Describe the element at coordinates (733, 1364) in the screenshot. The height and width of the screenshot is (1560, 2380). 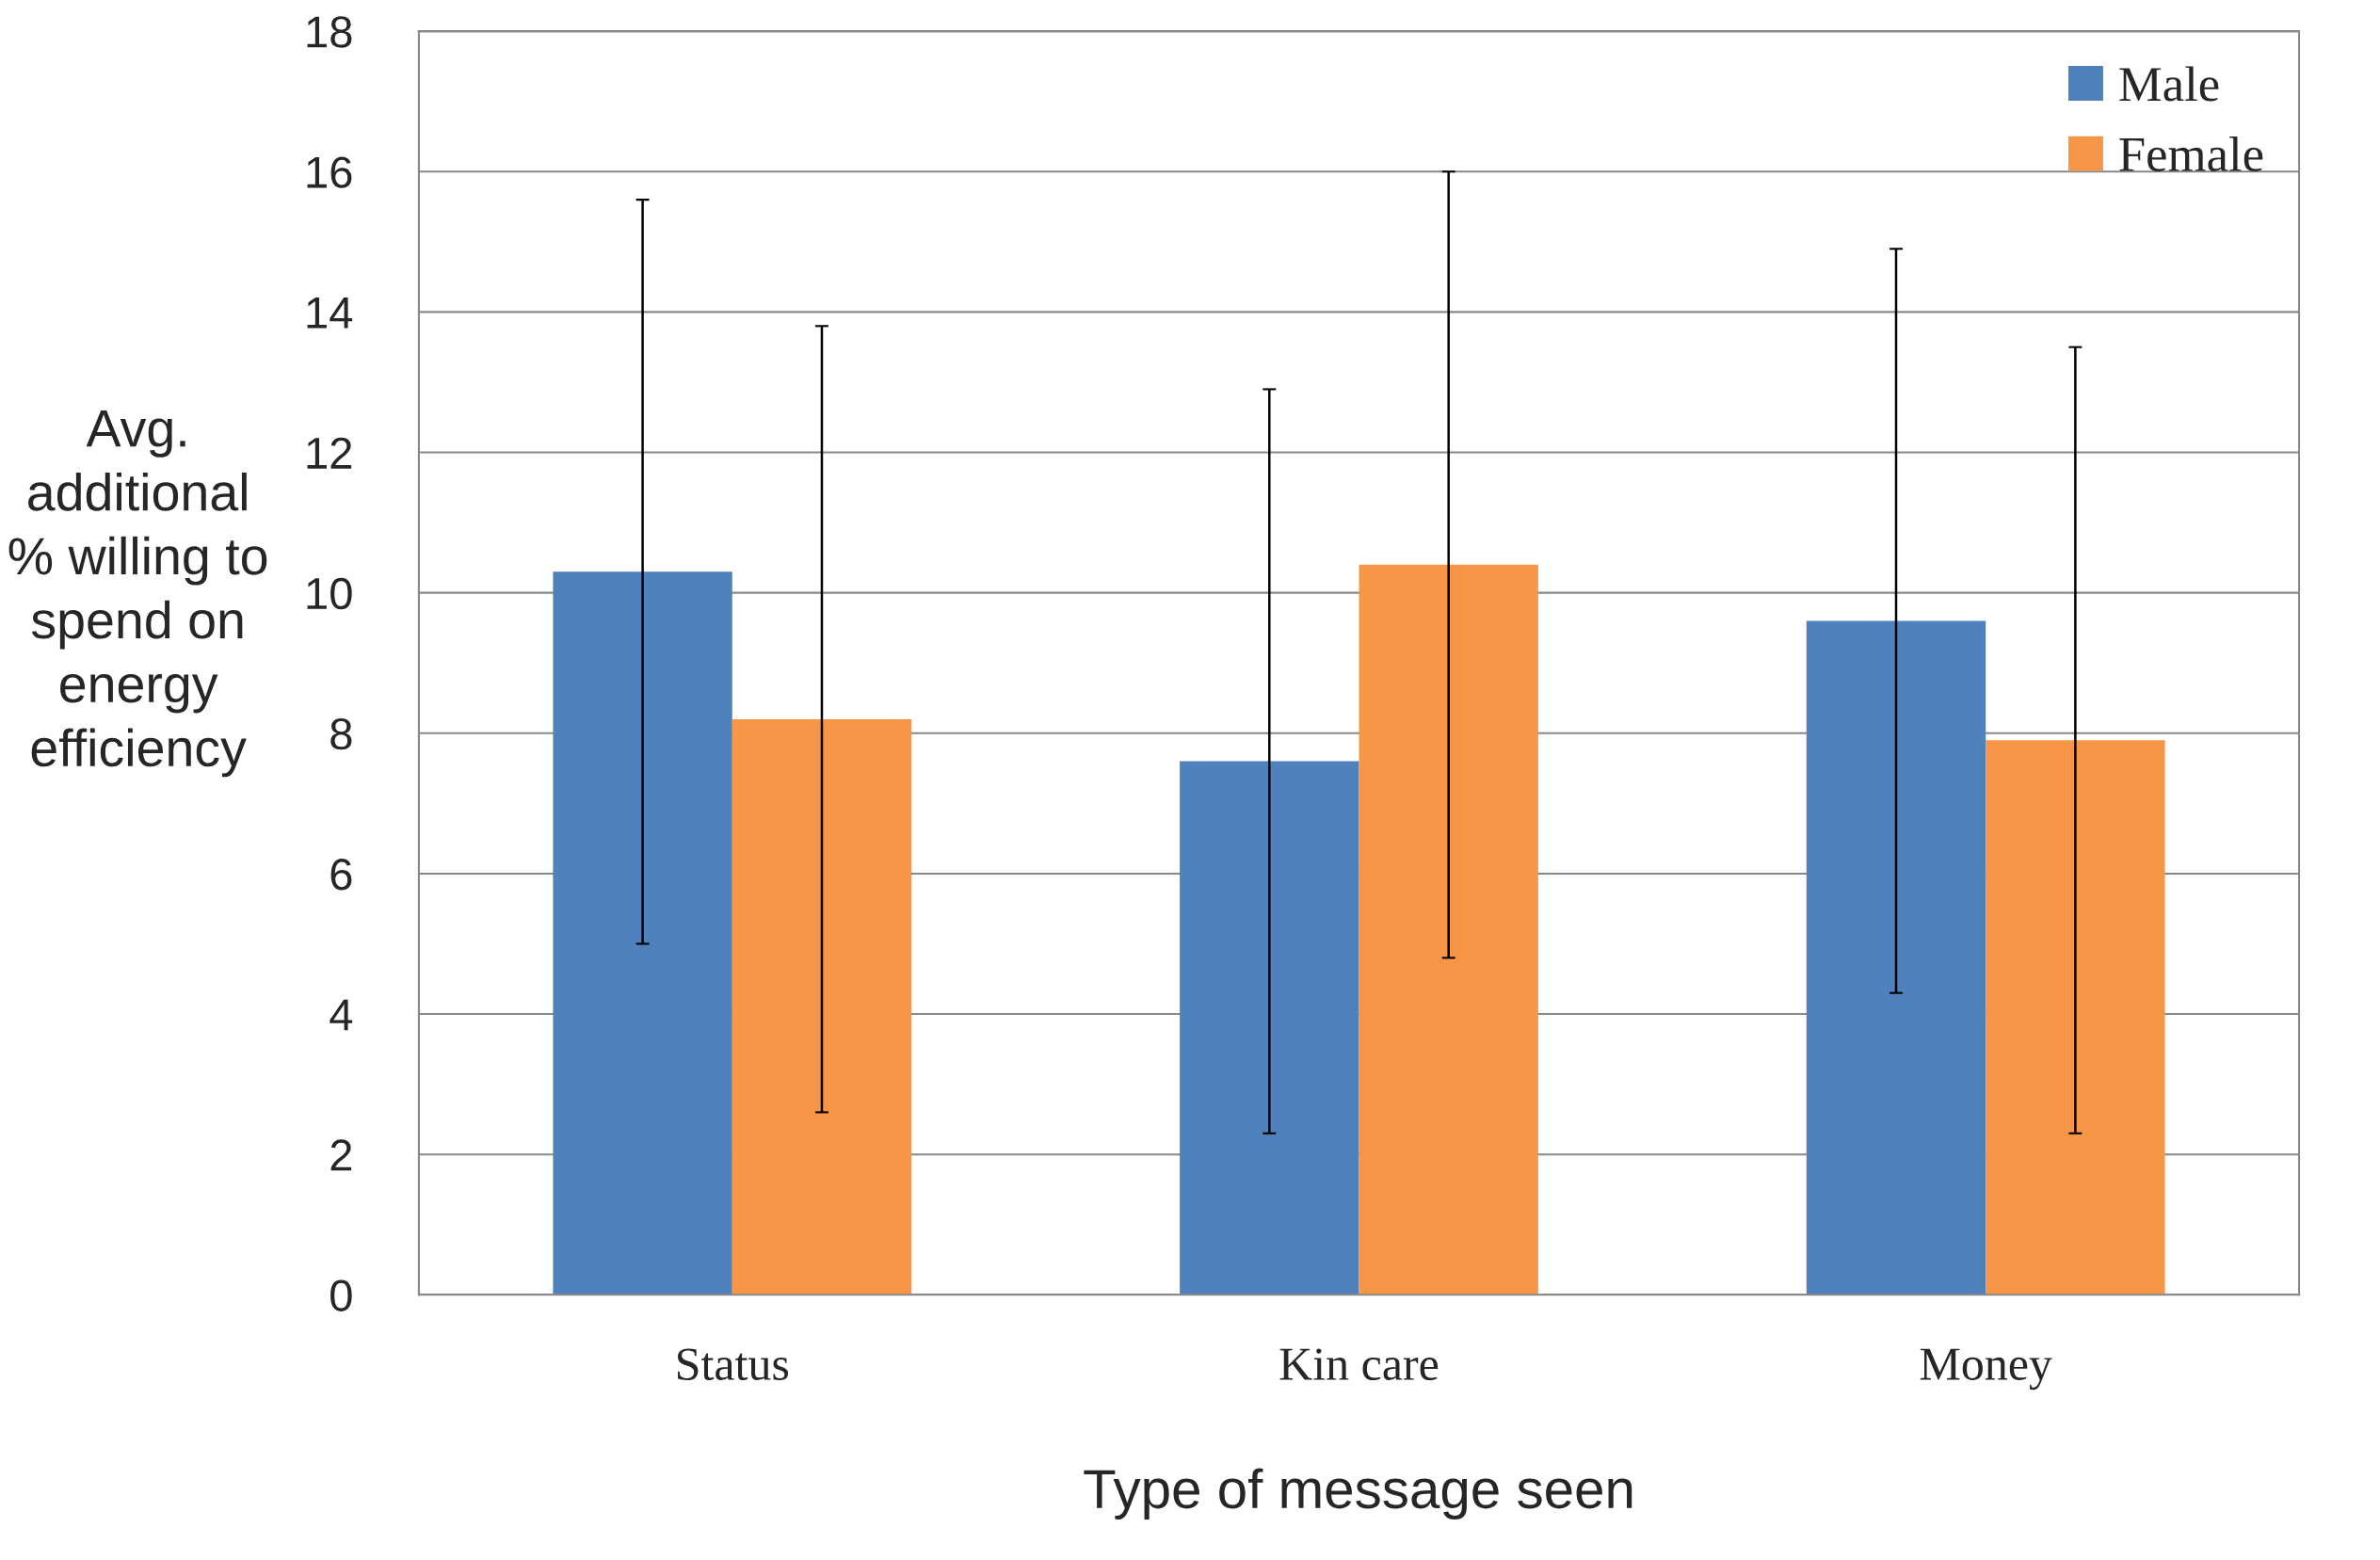
I see `x-tick-label: Status` at that location.